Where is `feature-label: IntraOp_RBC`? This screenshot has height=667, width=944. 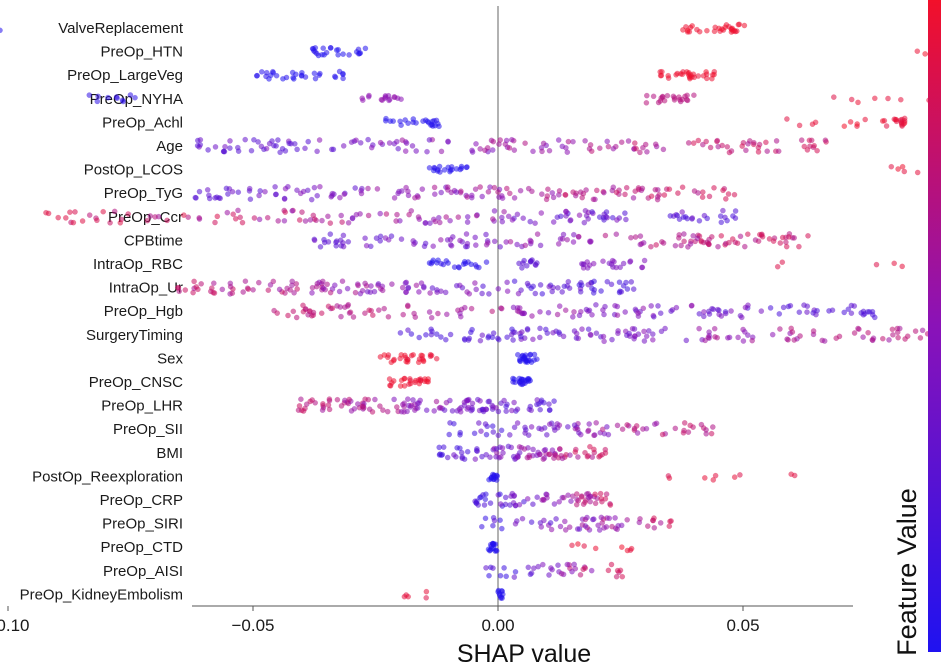 feature-label: IntraOp_RBC is located at coordinates (138, 264).